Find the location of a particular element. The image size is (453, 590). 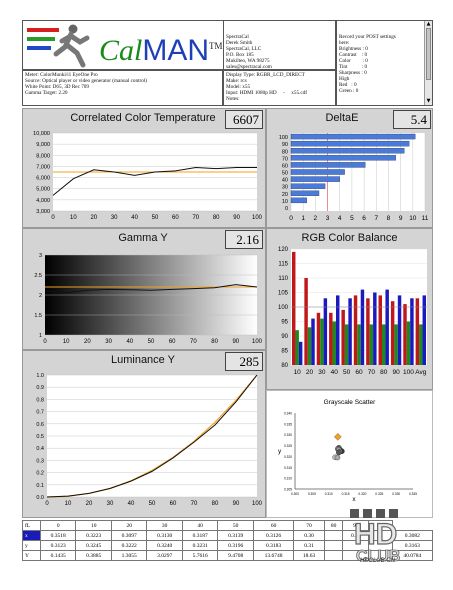

y-tick-label: 0.7 is located at coordinates (40, 413).